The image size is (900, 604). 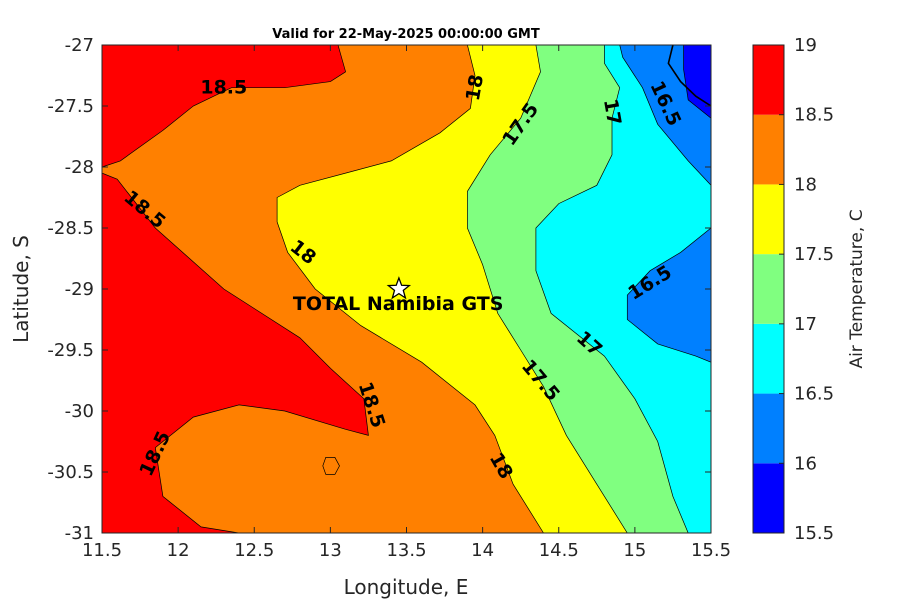 What do you see at coordinates (559, 550) in the screenshot?
I see `x-tick-label: 14.5` at bounding box center [559, 550].